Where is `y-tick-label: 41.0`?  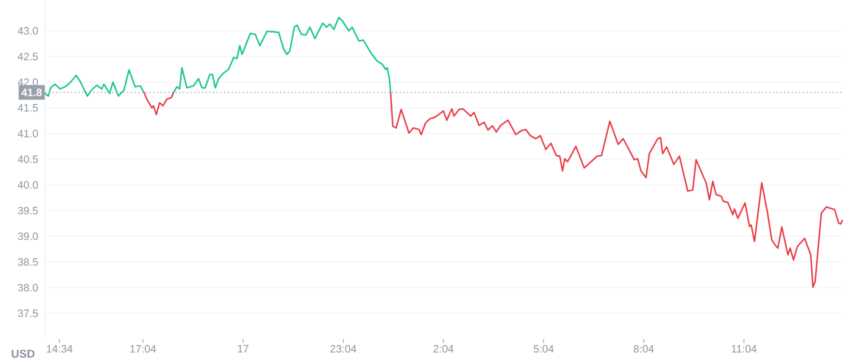
y-tick-label: 41.0 is located at coordinates (28, 134).